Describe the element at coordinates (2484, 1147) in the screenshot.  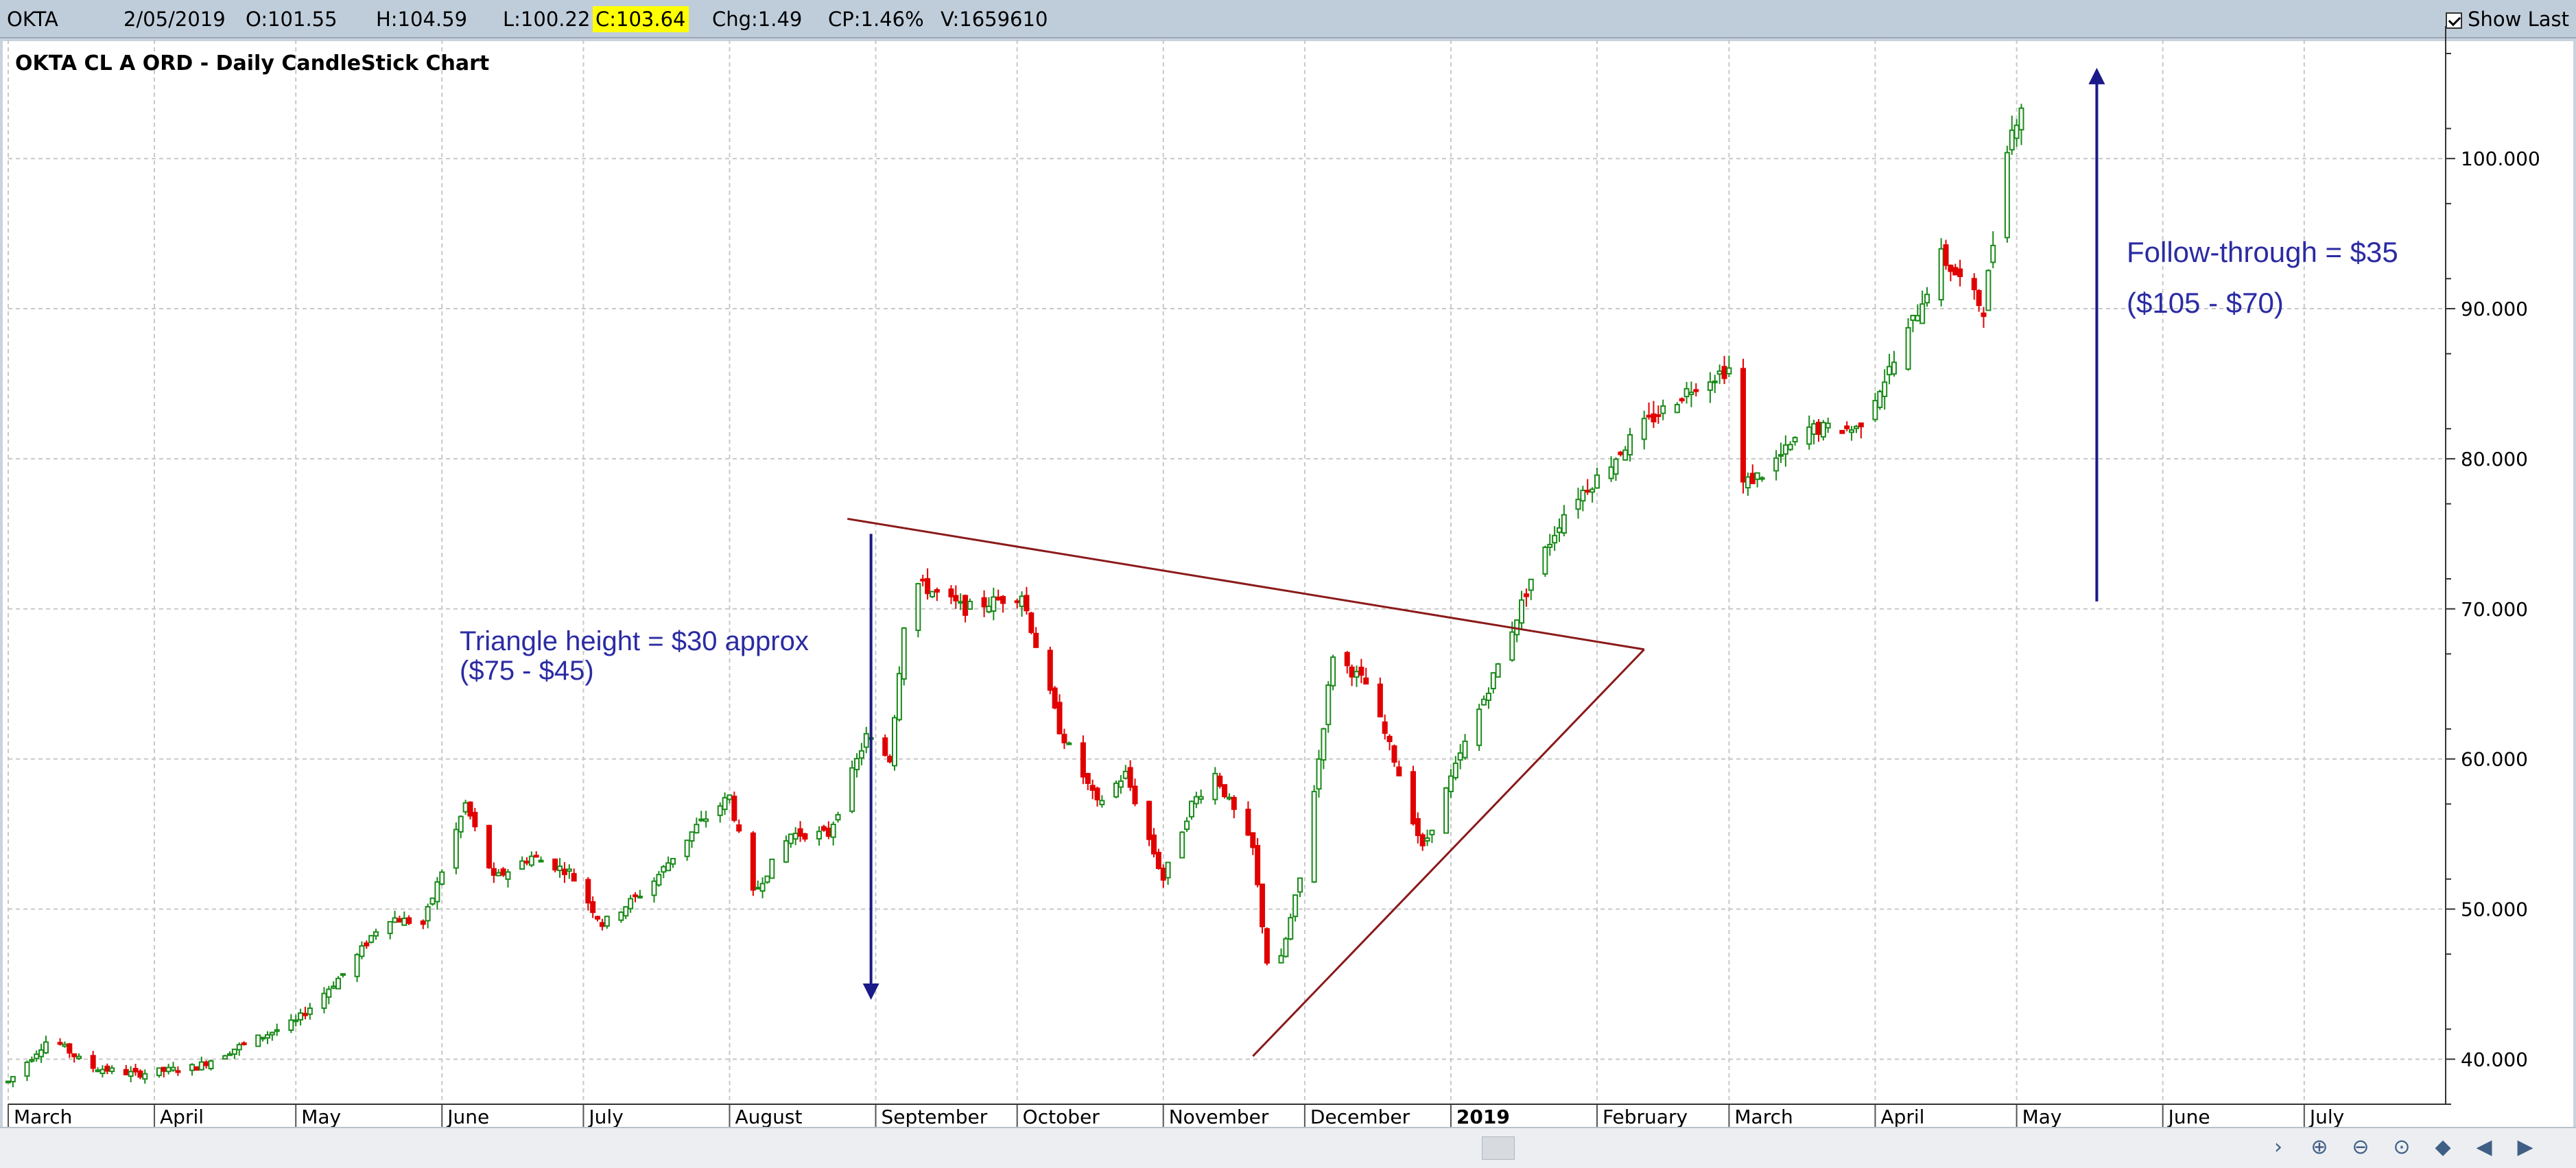
I see `step-back-icon: ◀` at that location.